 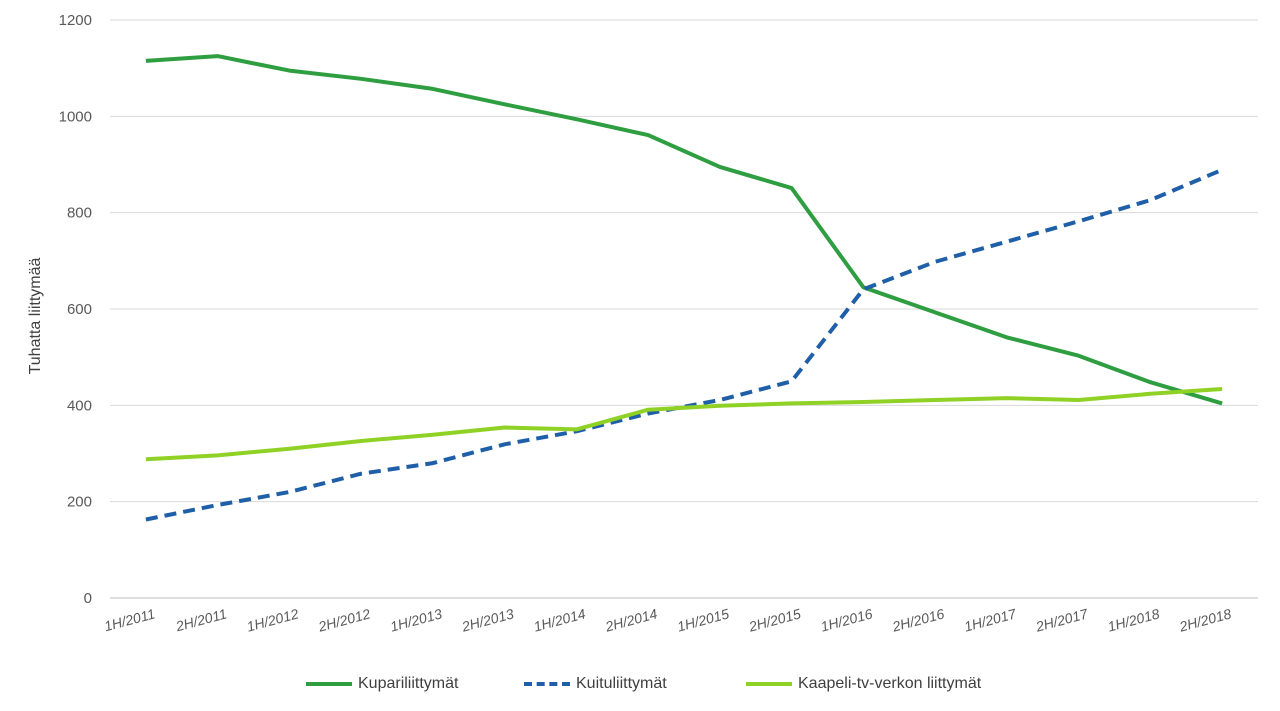 I want to click on x-tick-label: 1H/2012, so click(x=272, y=619).